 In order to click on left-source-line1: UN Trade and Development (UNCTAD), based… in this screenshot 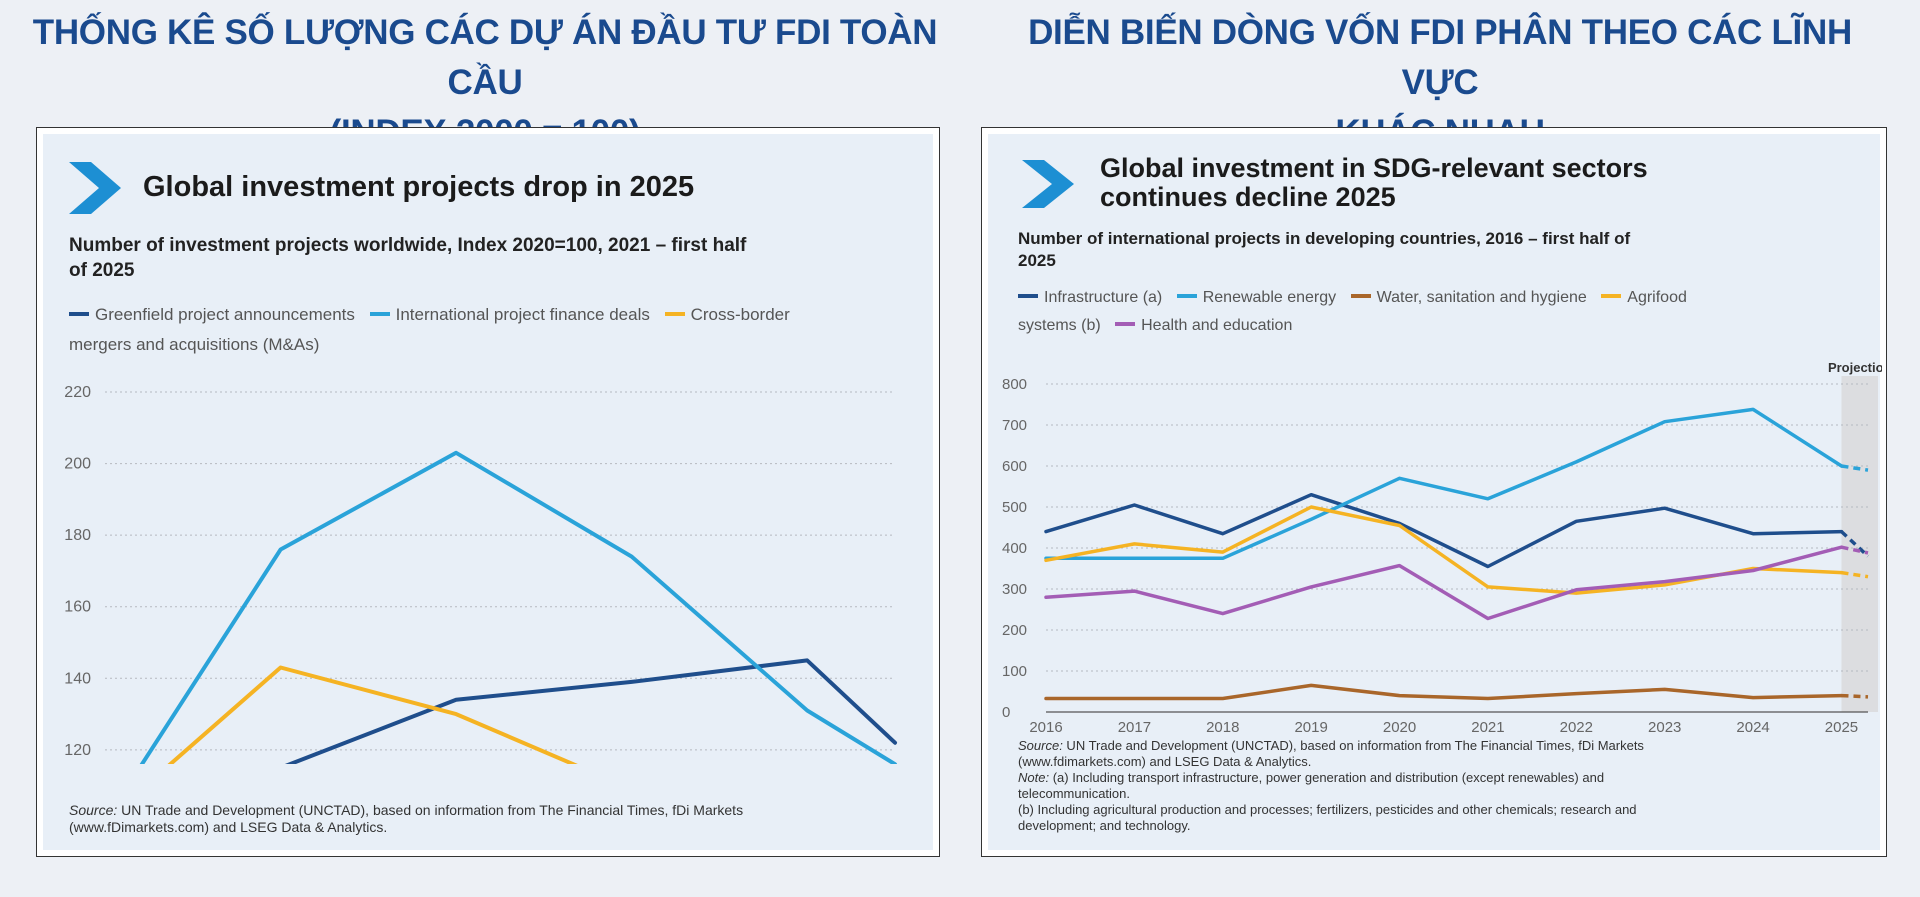, I will do `click(430, 810)`.